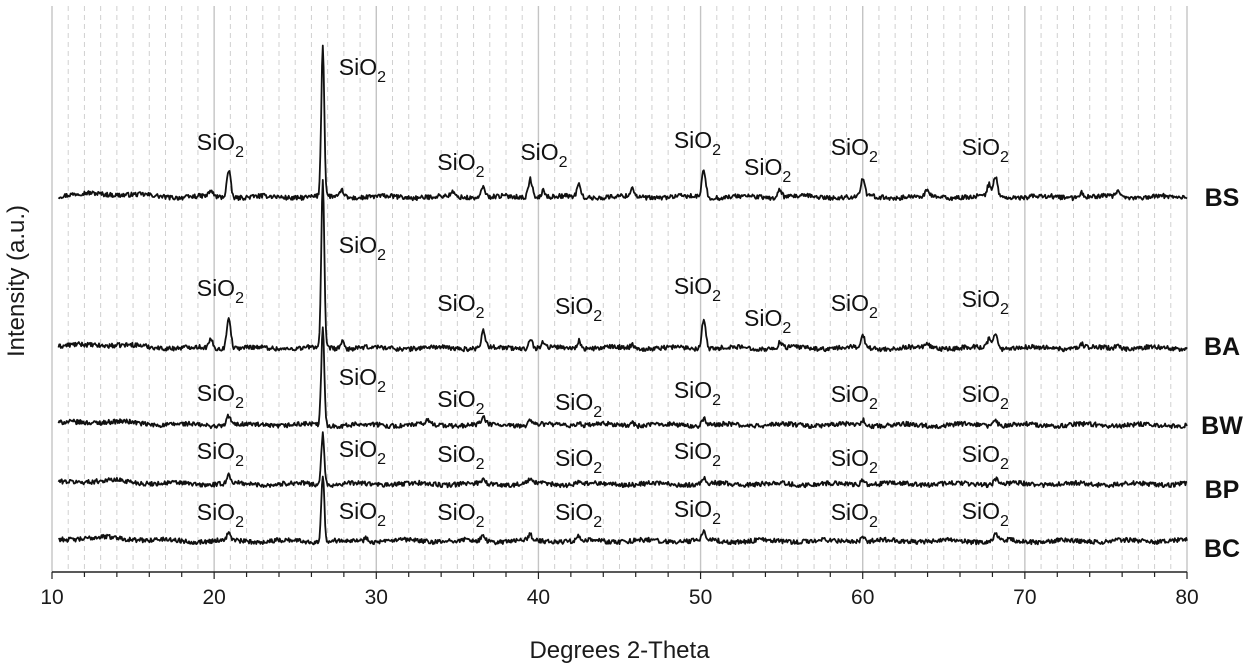 Image resolution: width=1253 pixels, height=668 pixels. Describe the element at coordinates (376, 597) in the screenshot. I see `x-tick-label: 30` at that location.